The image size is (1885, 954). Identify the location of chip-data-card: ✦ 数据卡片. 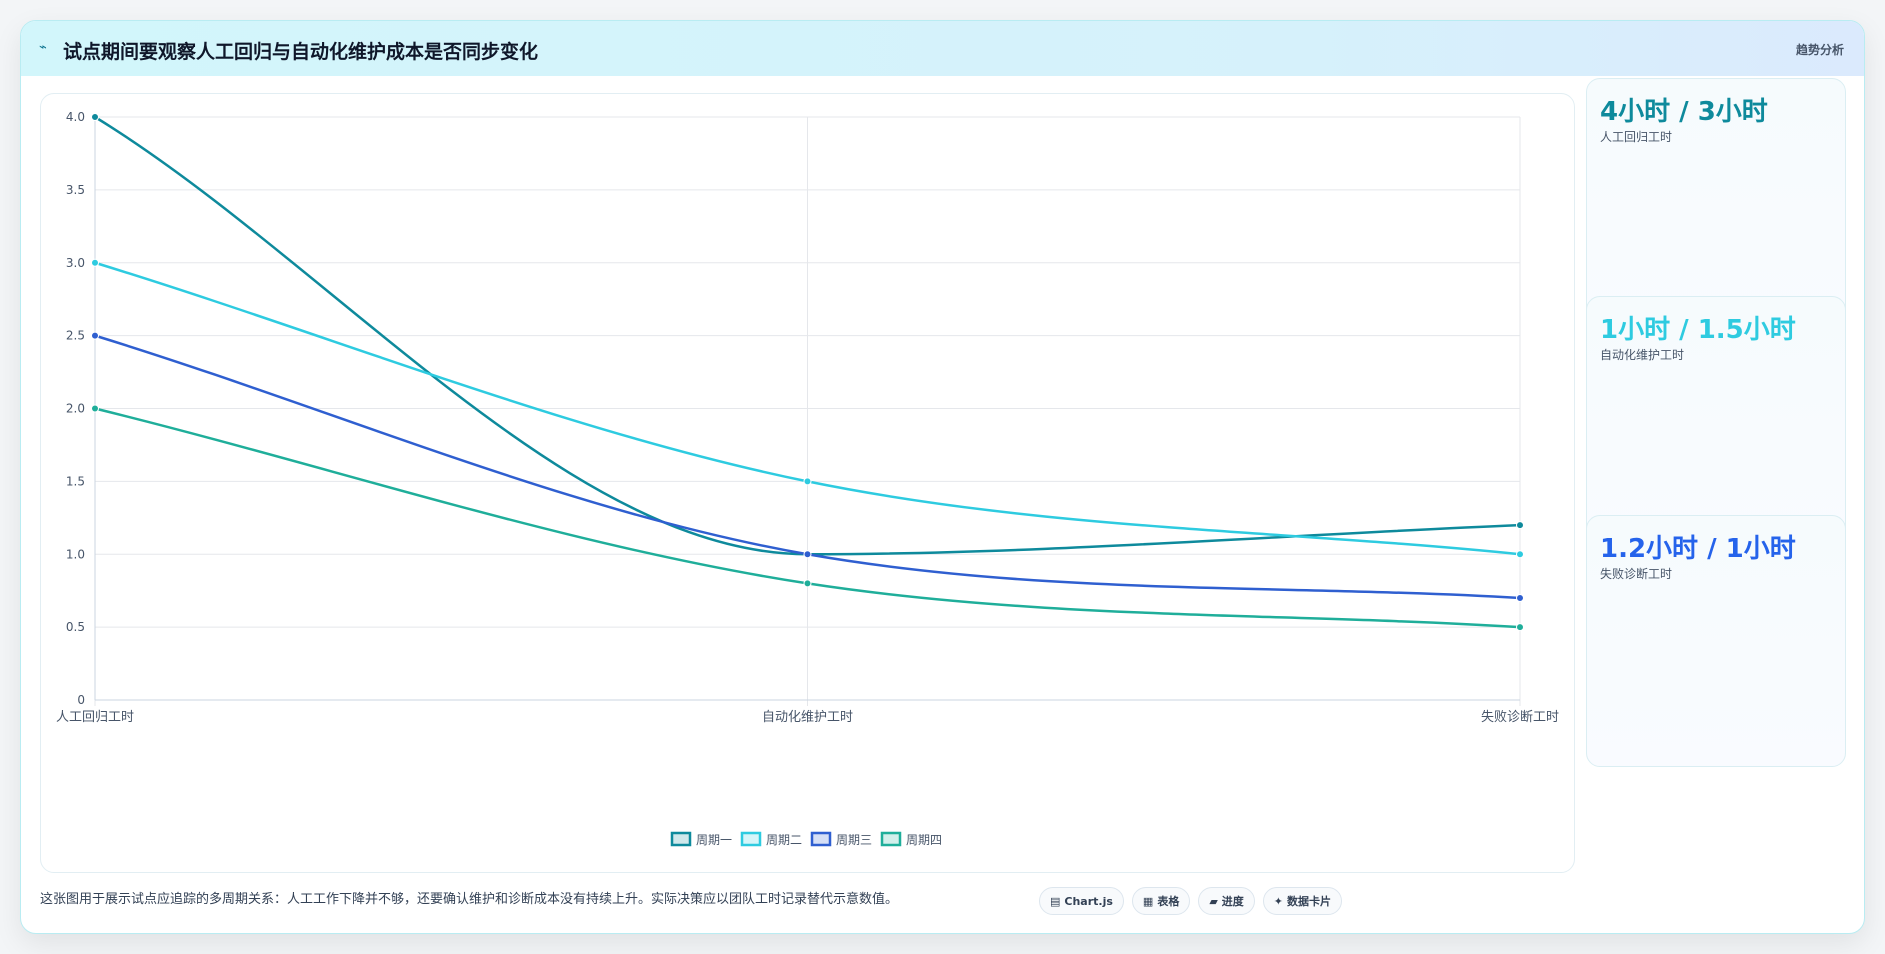
(1302, 901).